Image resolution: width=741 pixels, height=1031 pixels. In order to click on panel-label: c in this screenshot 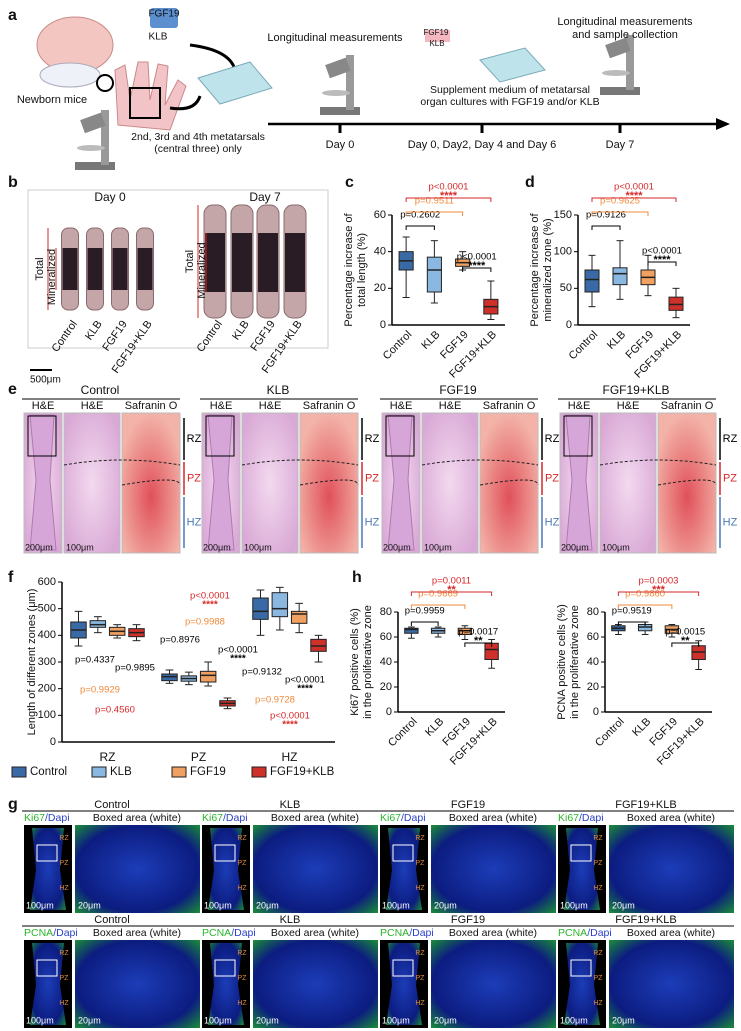, I will do `click(349, 182)`.